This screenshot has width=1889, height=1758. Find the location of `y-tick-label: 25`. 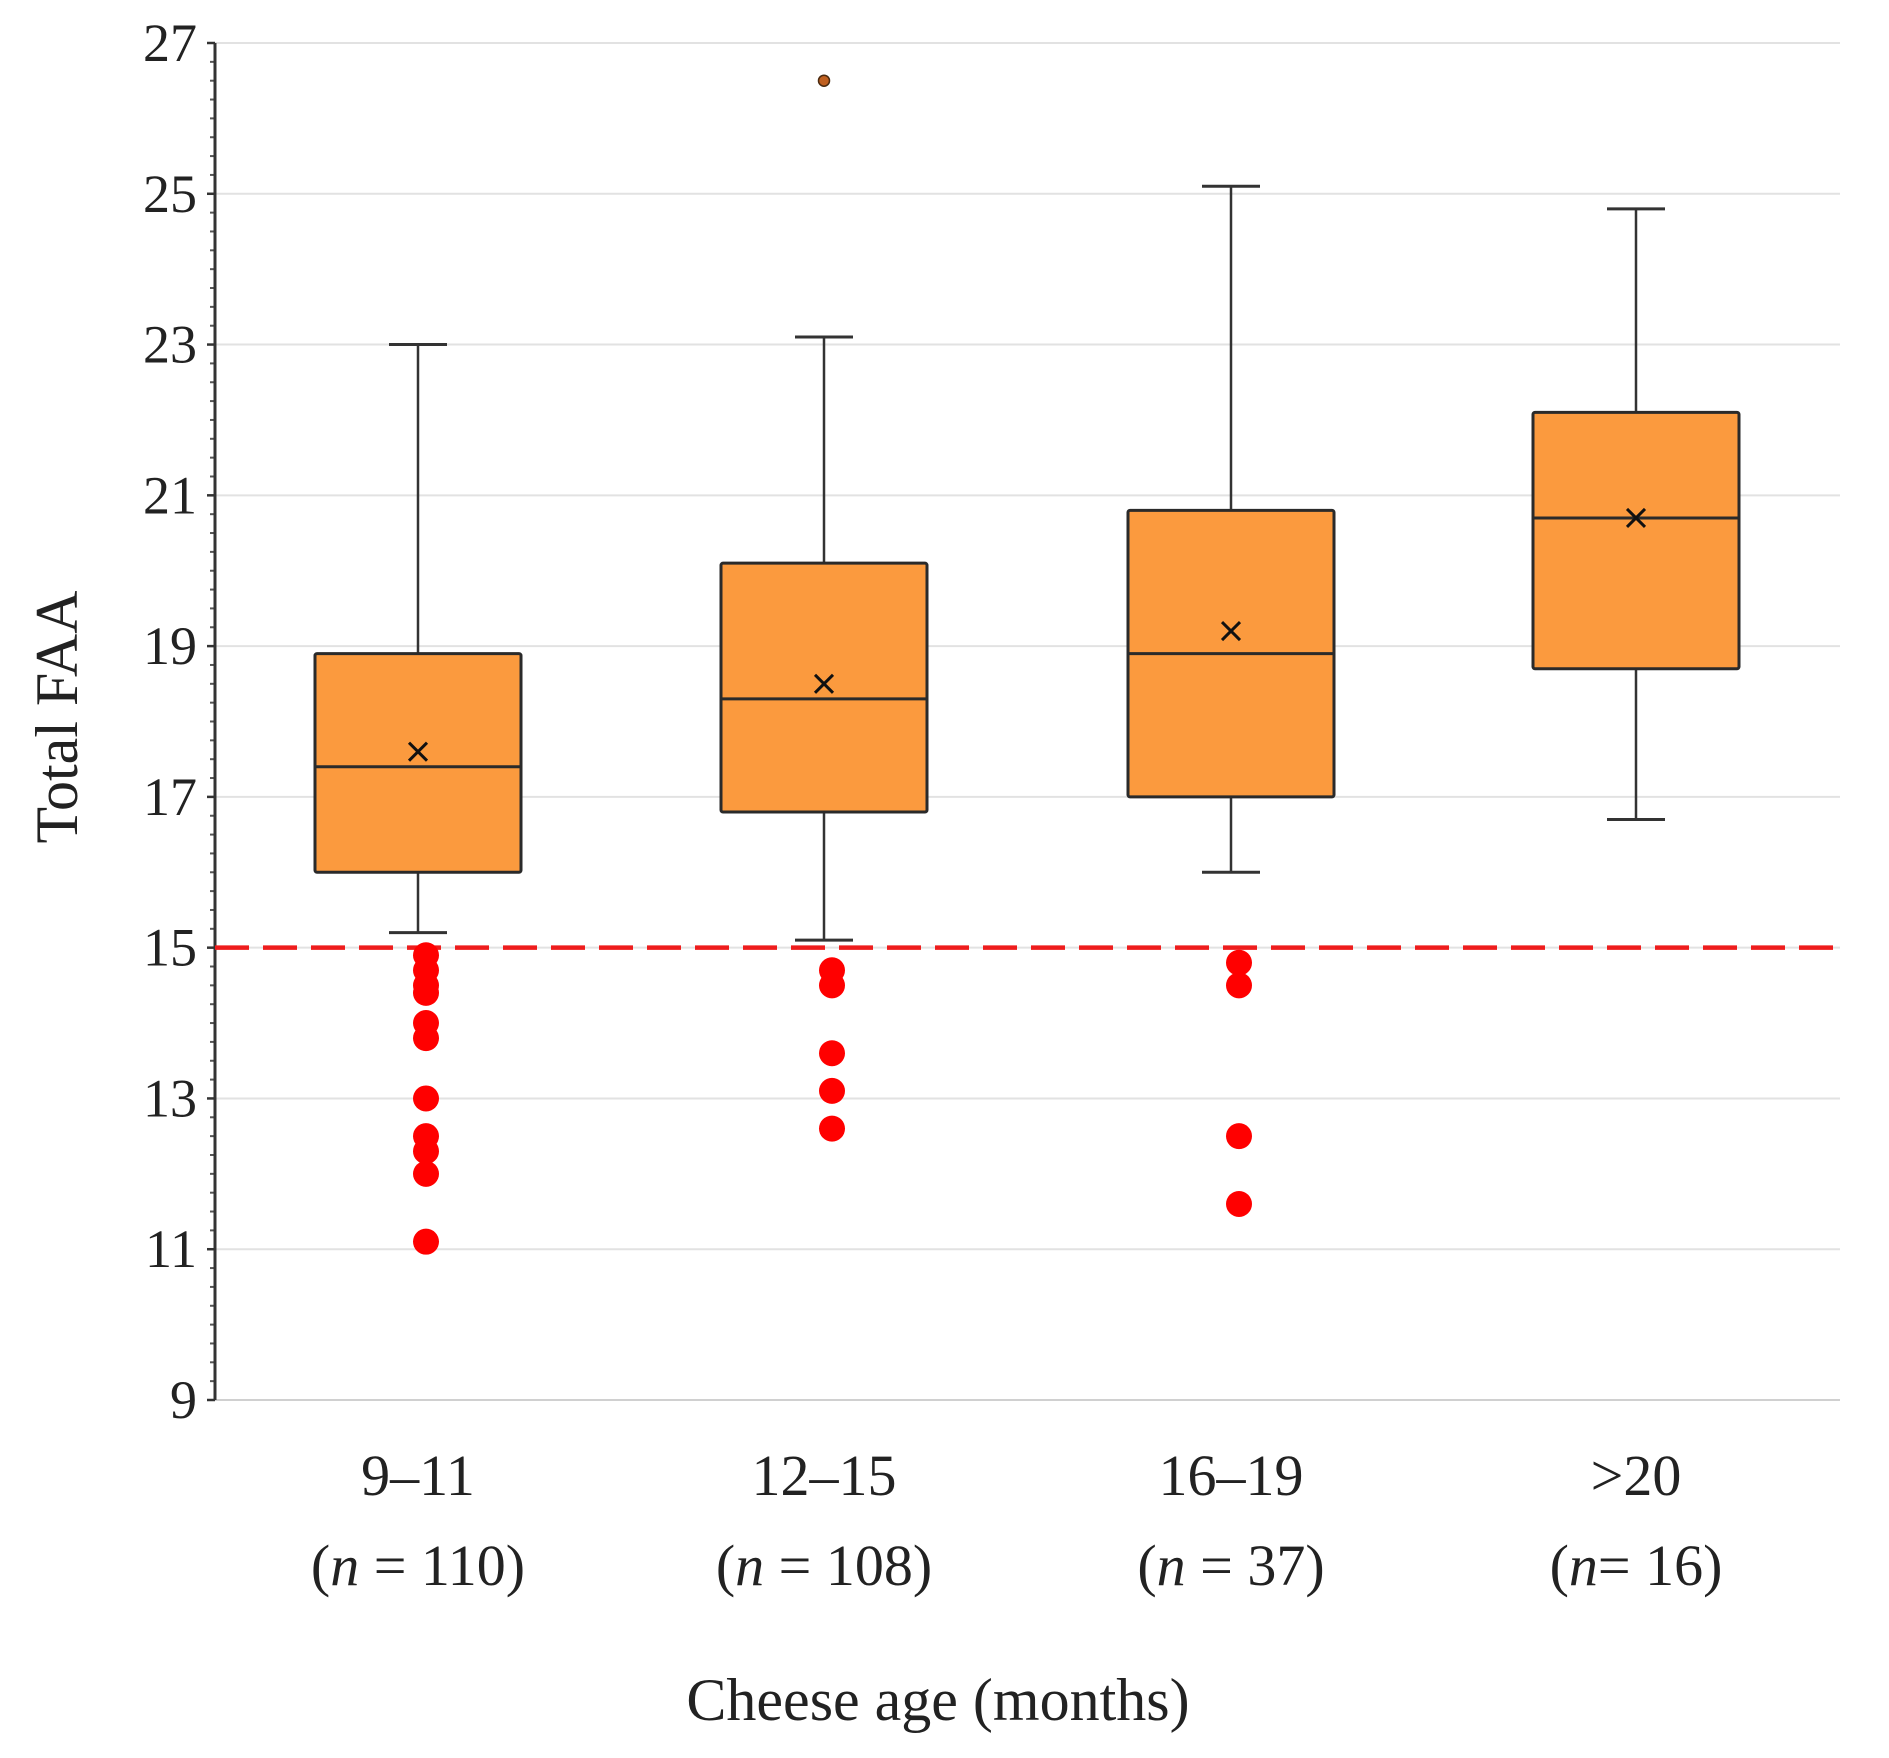

y-tick-label: 25 is located at coordinates (170, 194).